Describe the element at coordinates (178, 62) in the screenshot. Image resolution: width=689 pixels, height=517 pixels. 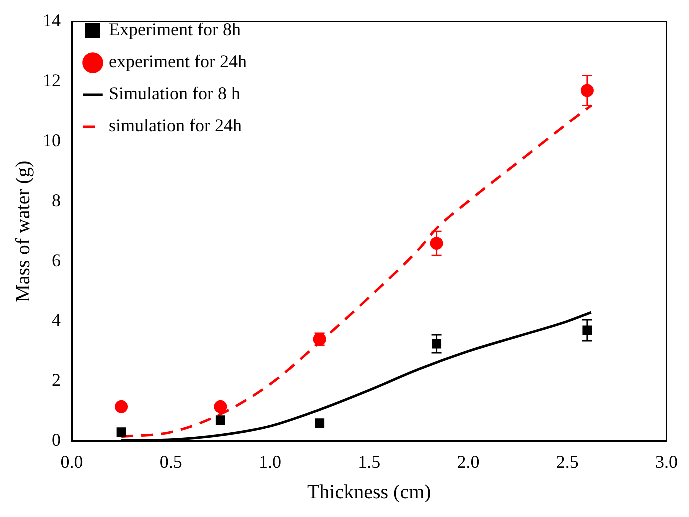
I see `legend-label: experiment for 24h` at that location.